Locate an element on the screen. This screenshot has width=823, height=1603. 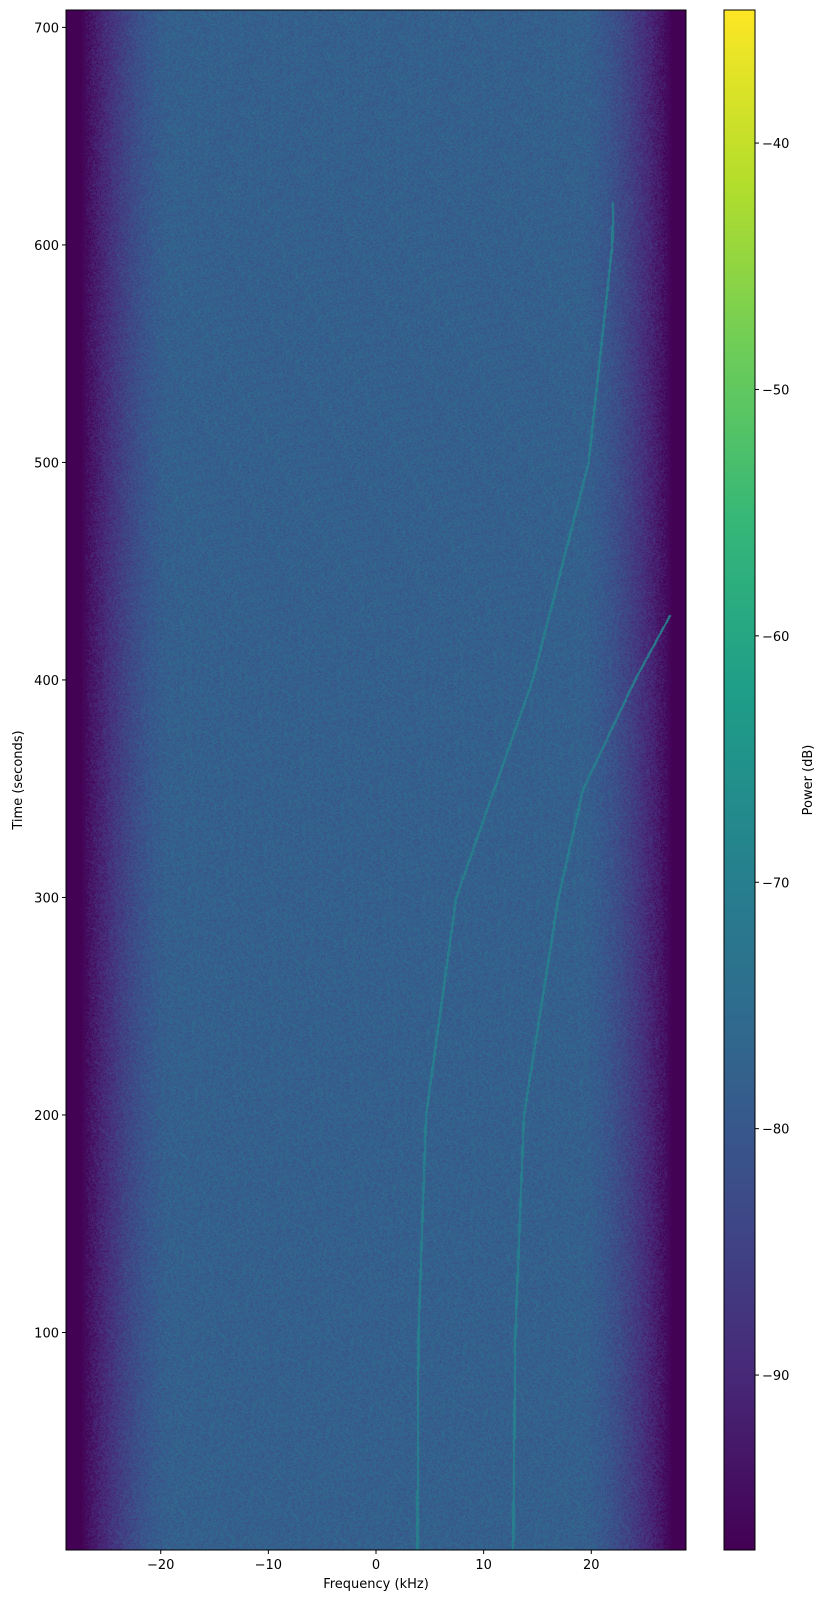
colorbar-tick-label: −60 is located at coordinates (775, 637).